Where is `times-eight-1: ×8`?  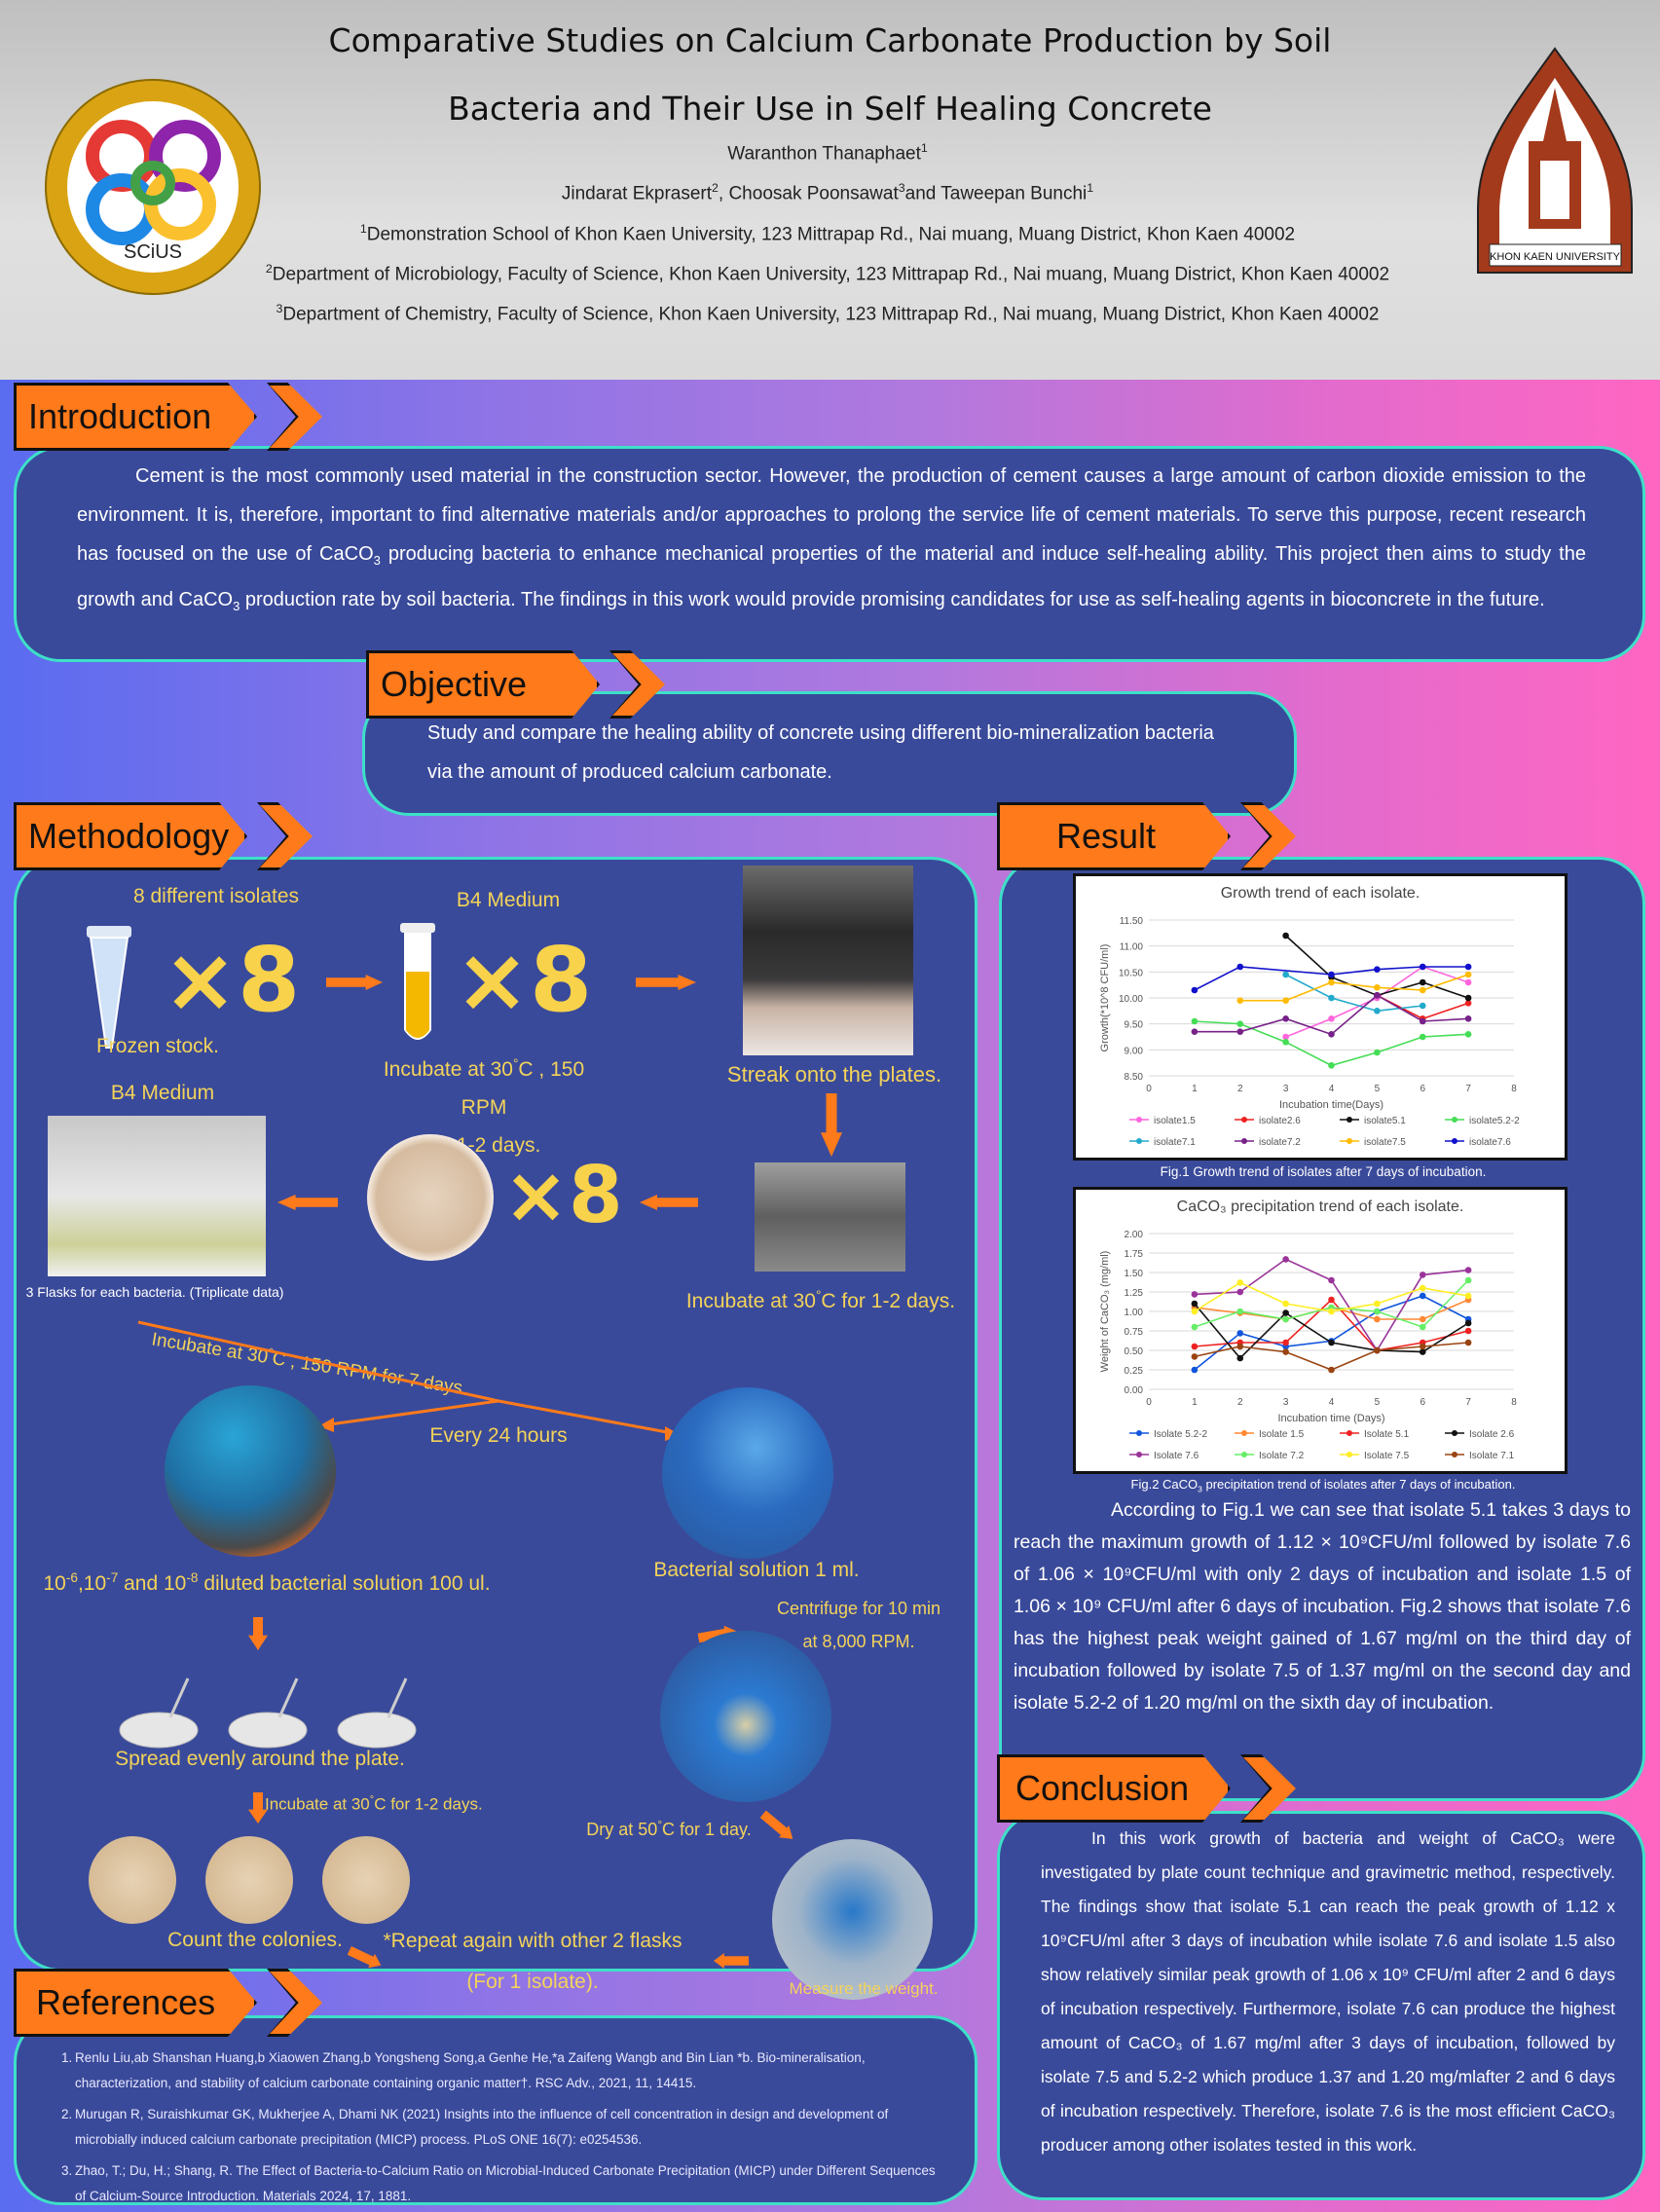 times-eight-1: ×8 is located at coordinates (232, 980).